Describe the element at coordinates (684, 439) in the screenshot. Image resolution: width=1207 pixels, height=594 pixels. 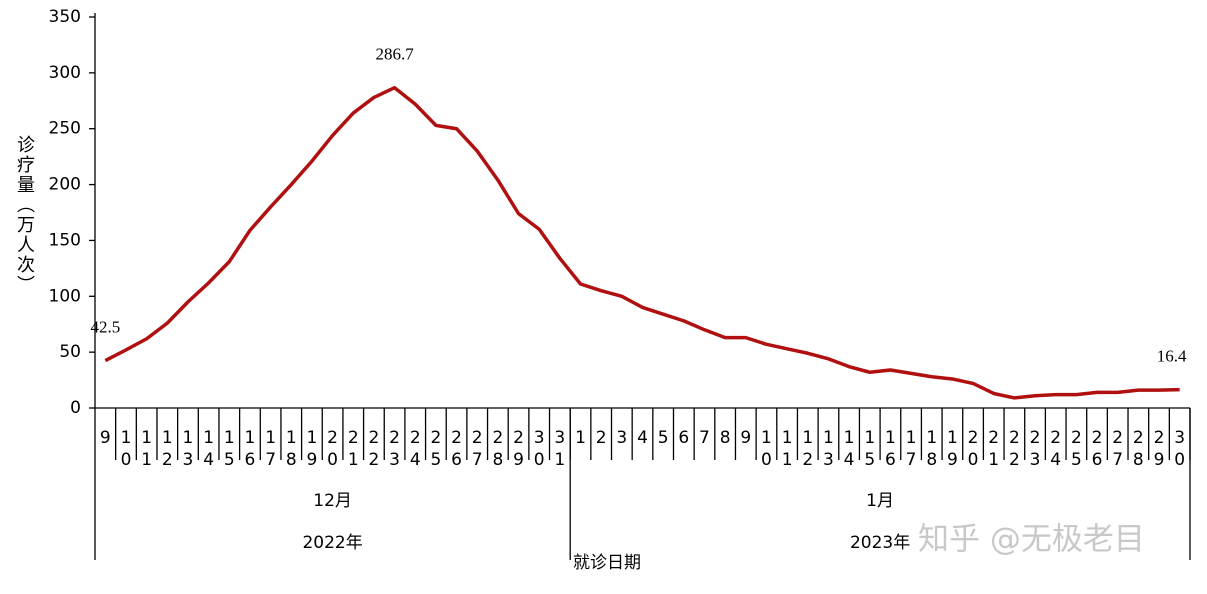
I see `x-tick-label: 6` at that location.